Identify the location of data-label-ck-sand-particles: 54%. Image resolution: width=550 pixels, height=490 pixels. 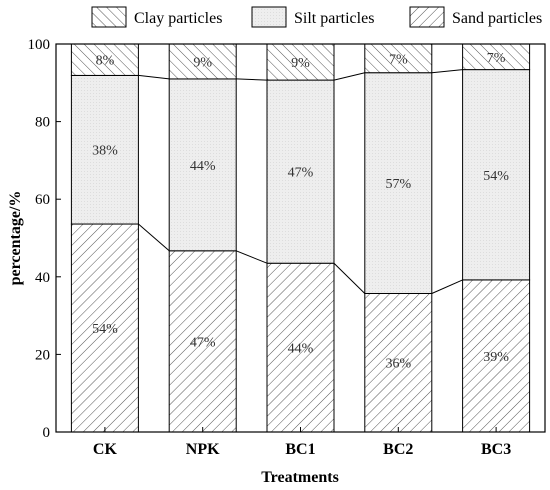
(105, 329).